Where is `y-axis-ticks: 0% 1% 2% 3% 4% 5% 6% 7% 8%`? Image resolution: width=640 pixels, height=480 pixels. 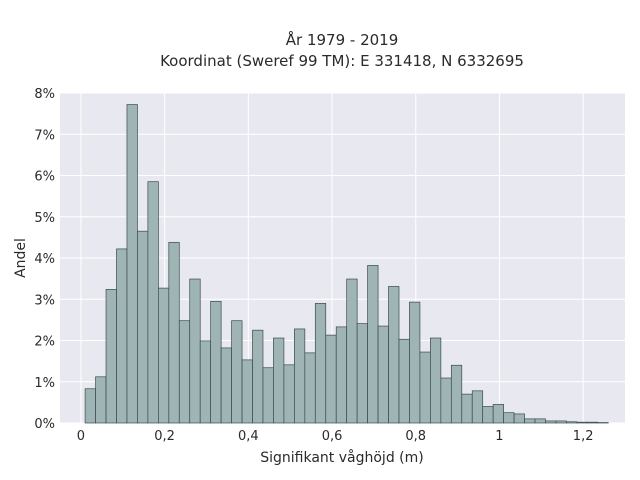
y-axis-ticks: 0% 1% 2% 3% 4% 5% 6% 7% 8% is located at coordinates (44, 259).